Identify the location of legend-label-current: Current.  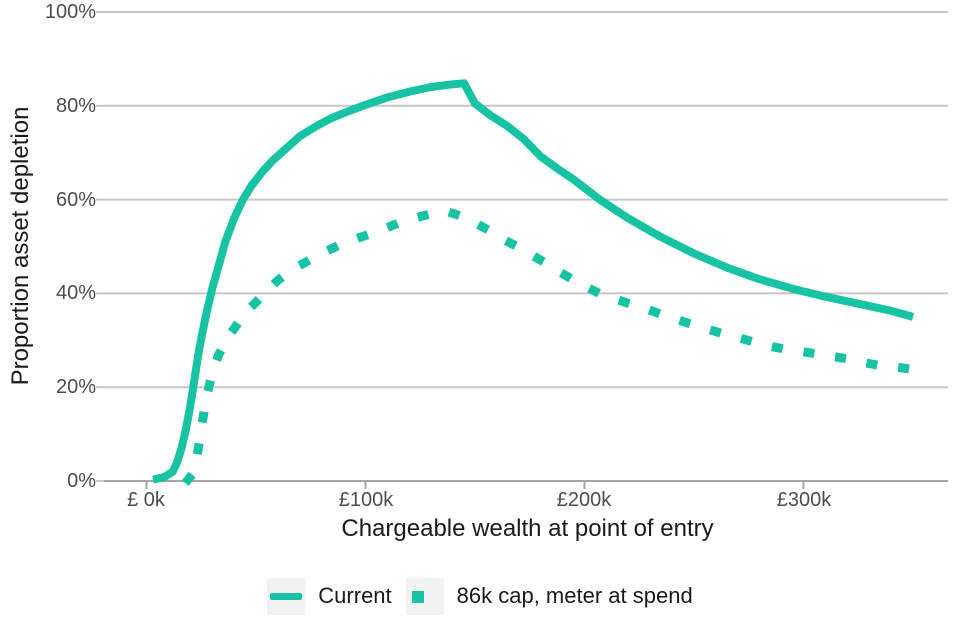
(355, 595).